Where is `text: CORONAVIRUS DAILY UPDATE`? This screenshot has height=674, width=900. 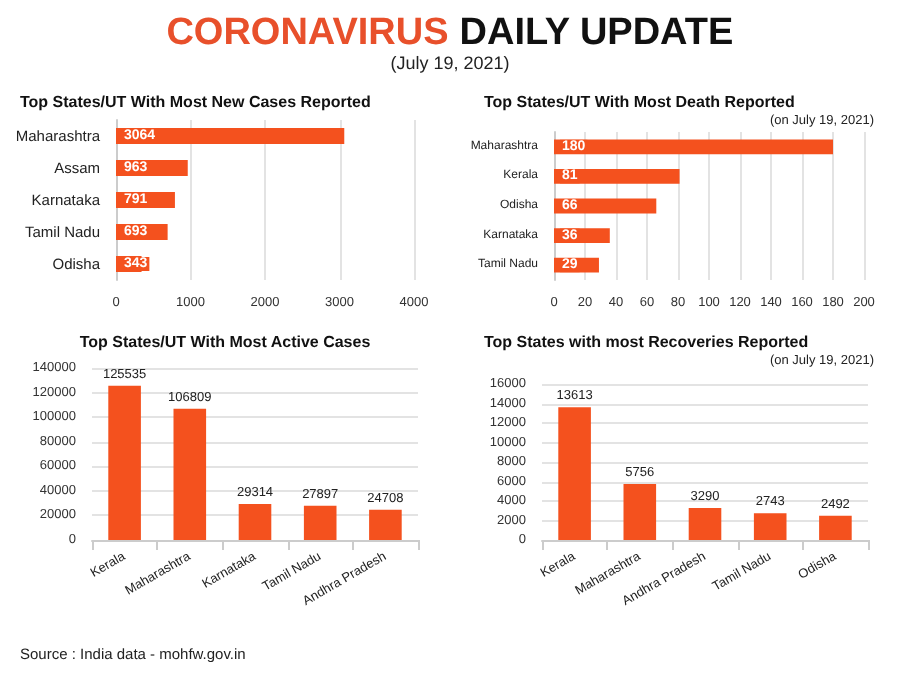 text: CORONAVIRUS DAILY UPDATE is located at coordinates (450, 33).